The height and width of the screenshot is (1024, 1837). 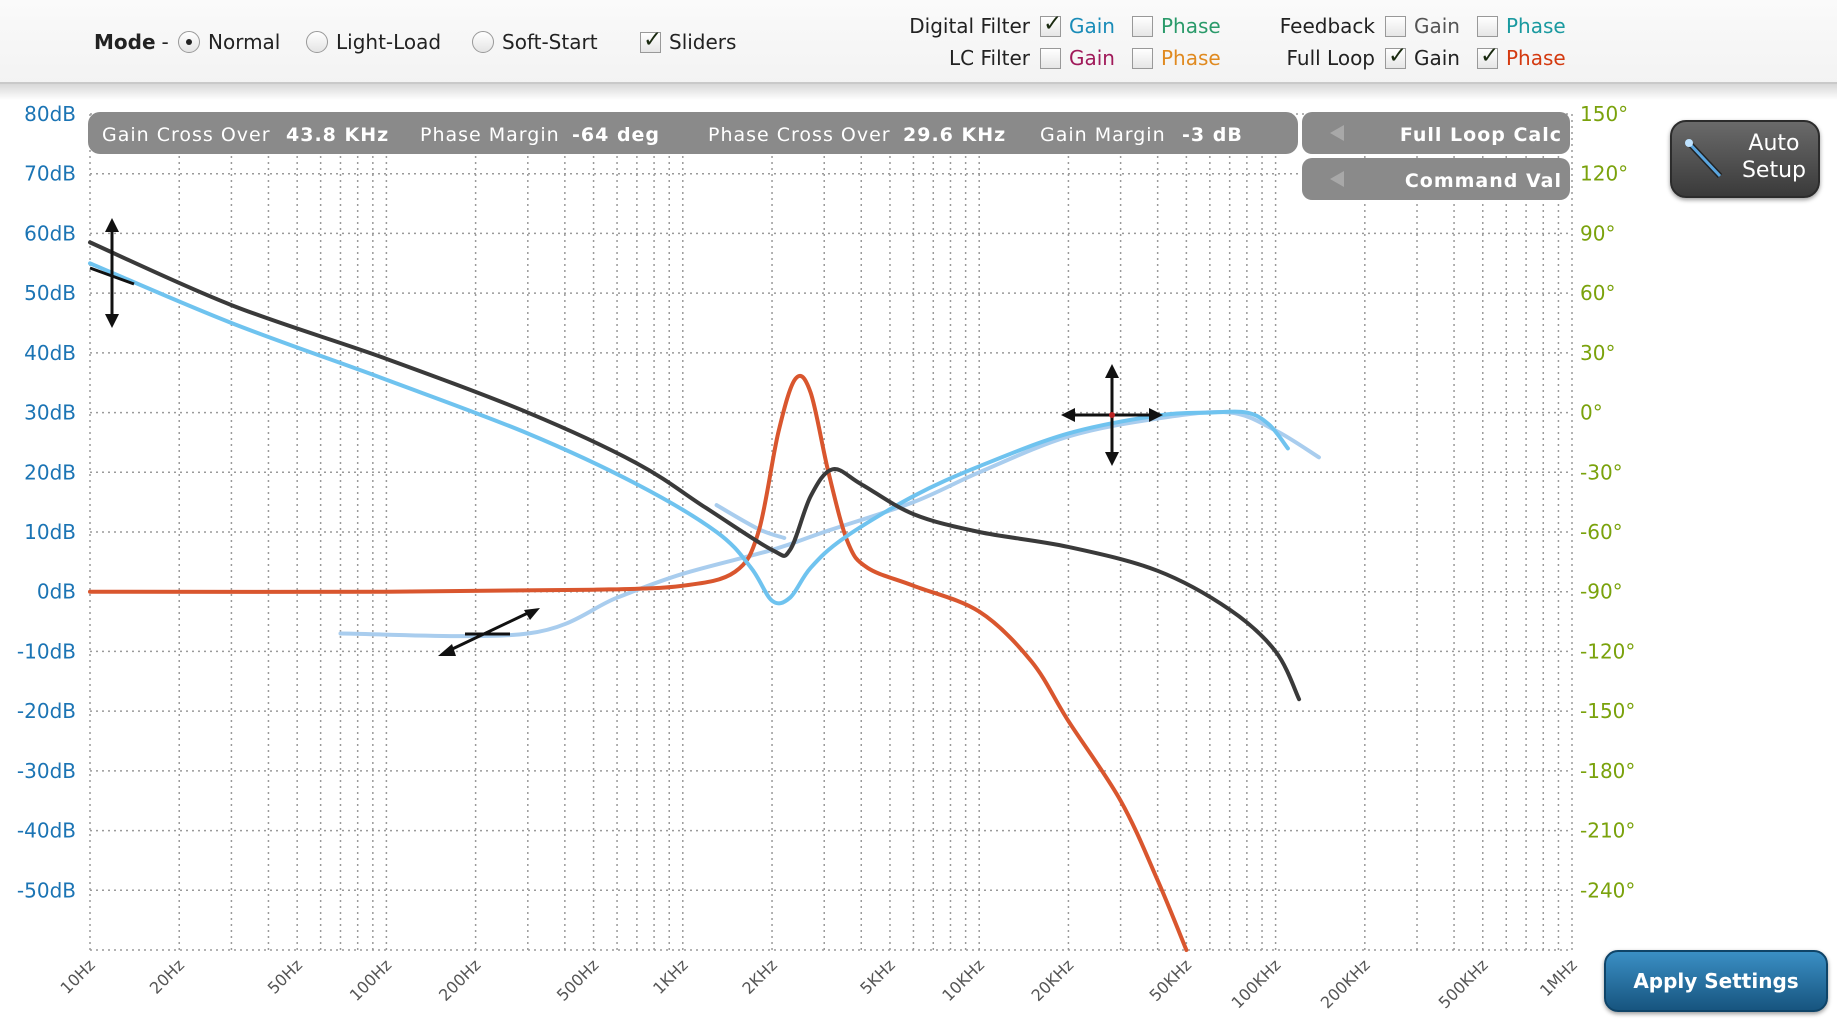 I want to click on left-axis-tick-label: 0dB, so click(x=56, y=592).